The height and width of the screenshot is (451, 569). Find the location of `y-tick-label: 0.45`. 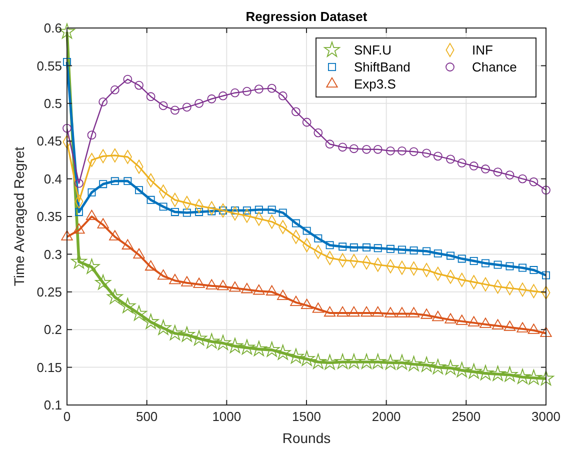

y-tick-label: 0.45 is located at coordinates (49, 141).